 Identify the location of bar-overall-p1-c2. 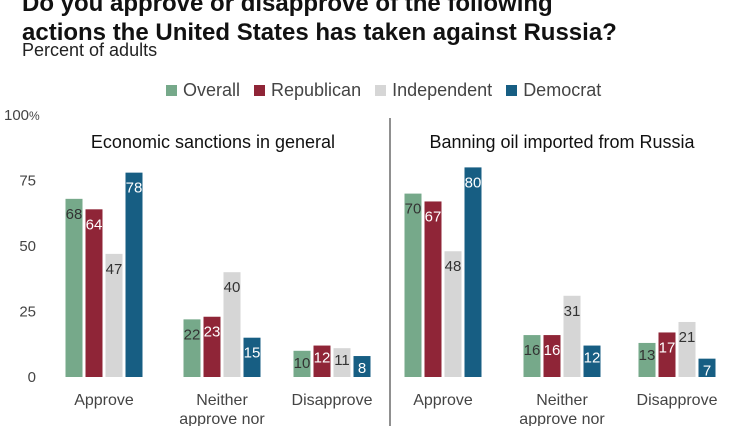
(192, 348).